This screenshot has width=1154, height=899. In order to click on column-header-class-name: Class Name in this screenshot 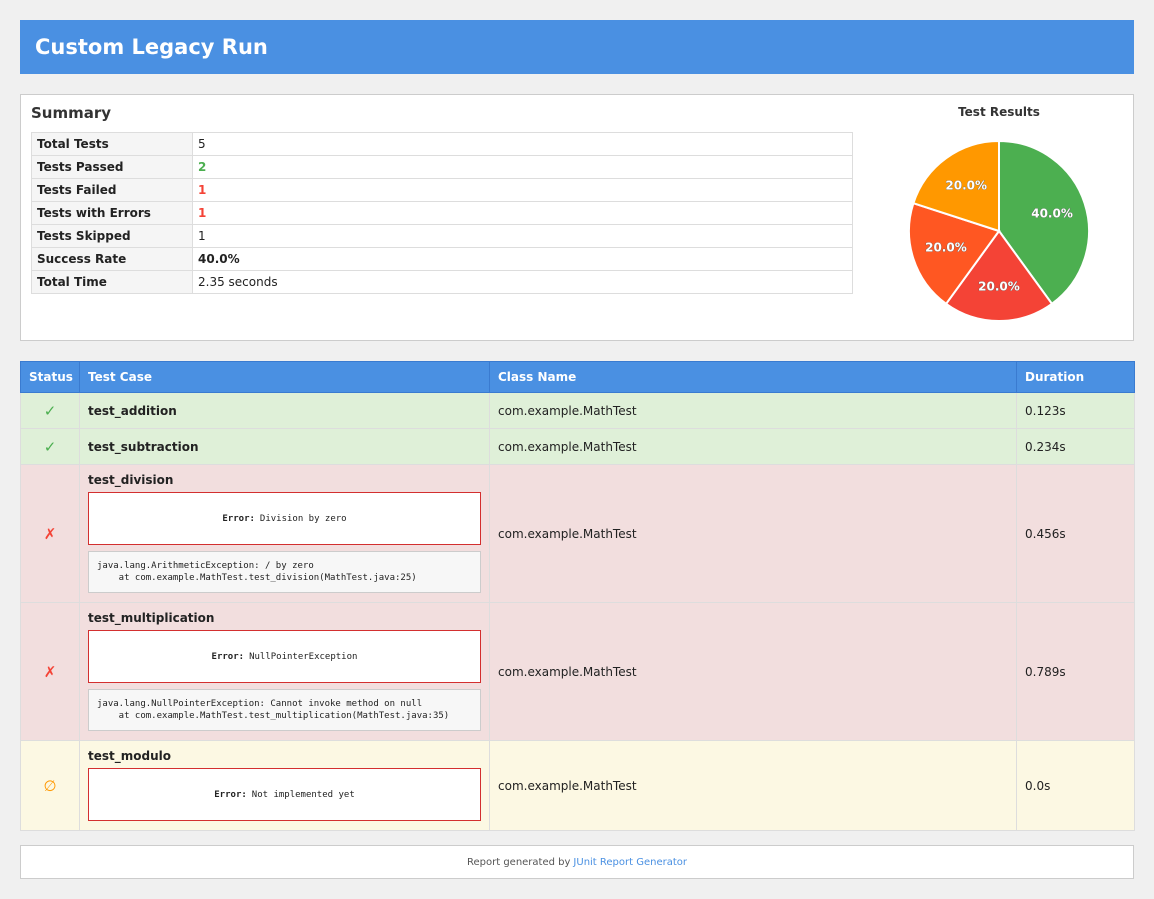, I will do `click(753, 377)`.